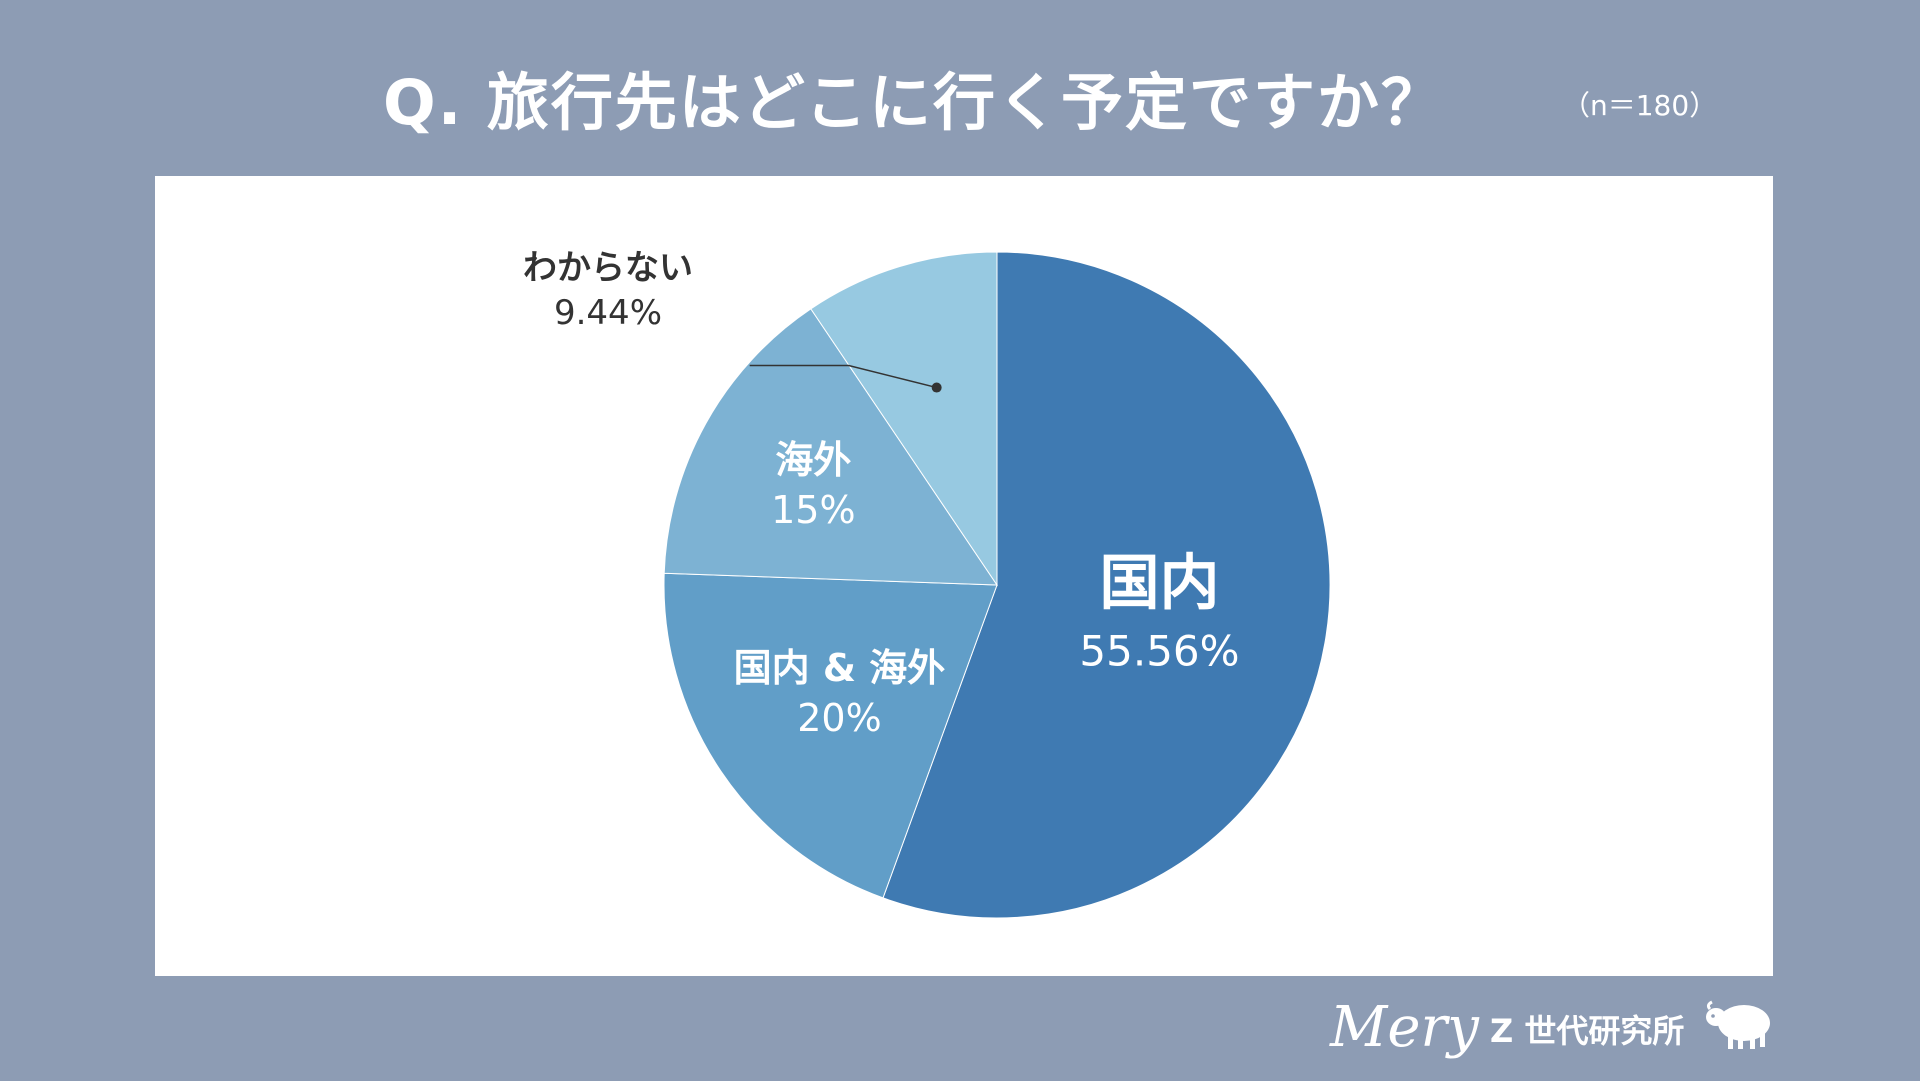 The height and width of the screenshot is (1081, 1920). Describe the element at coordinates (914, 102) in the screenshot. I see `page-title: Q. 旅行先はどこに行く予定ですか？` at that location.